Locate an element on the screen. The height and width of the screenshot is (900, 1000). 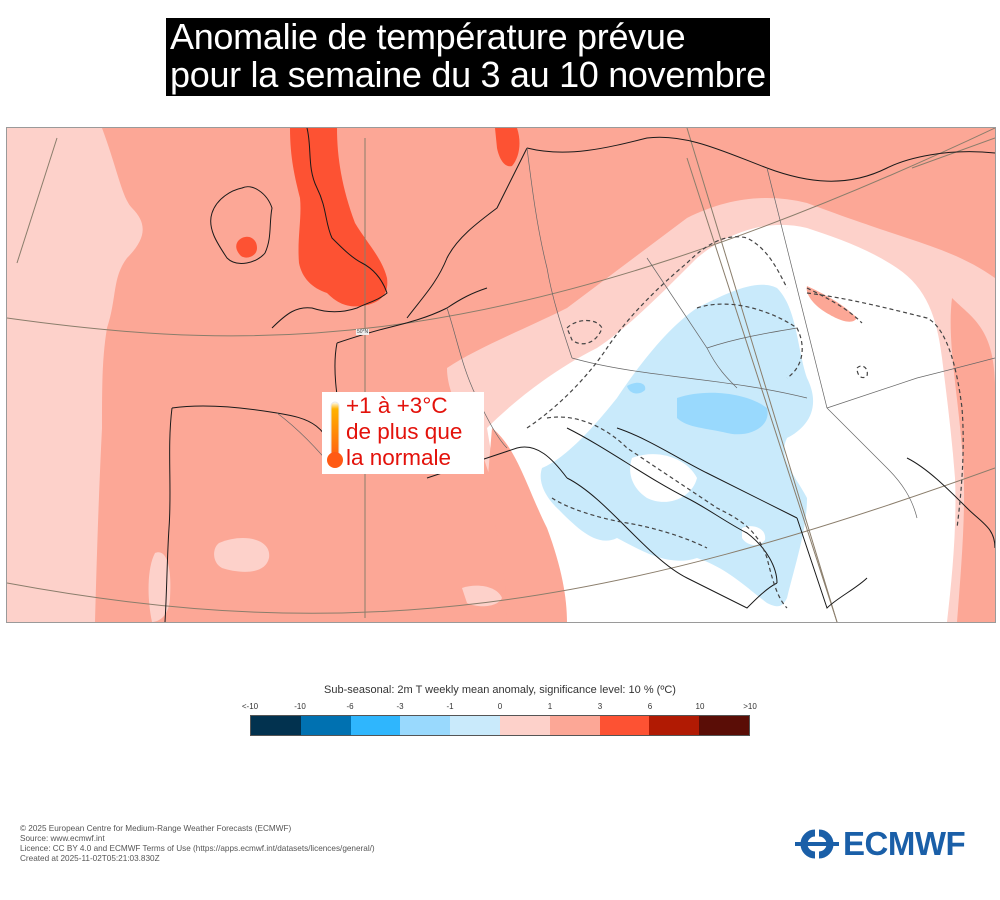
anomaly-callout: +1 à +3°C de plus que la normale is located at coordinates (403, 433).